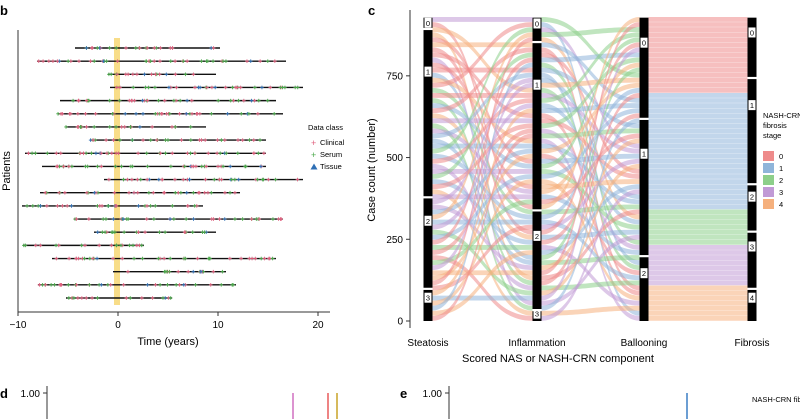 The width and height of the screenshot is (800, 419). I want to click on sankey-node: 4, so click(752, 305).